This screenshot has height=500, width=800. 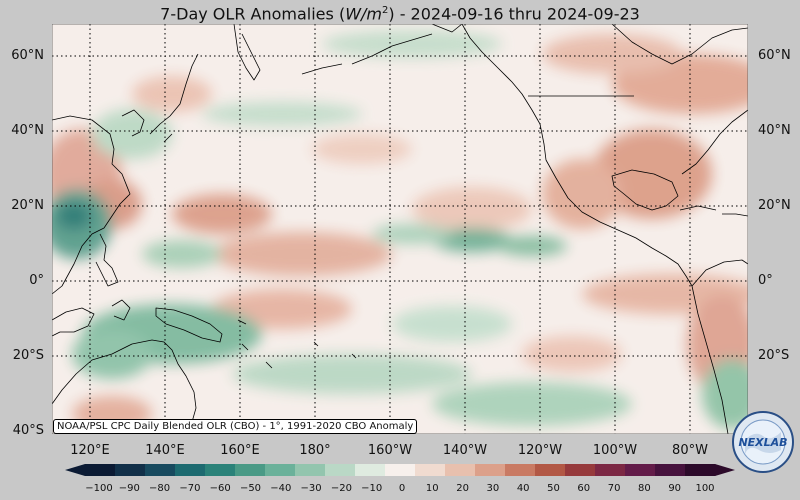 I want to click on lat-label-left: 0°, so click(x=36, y=280).